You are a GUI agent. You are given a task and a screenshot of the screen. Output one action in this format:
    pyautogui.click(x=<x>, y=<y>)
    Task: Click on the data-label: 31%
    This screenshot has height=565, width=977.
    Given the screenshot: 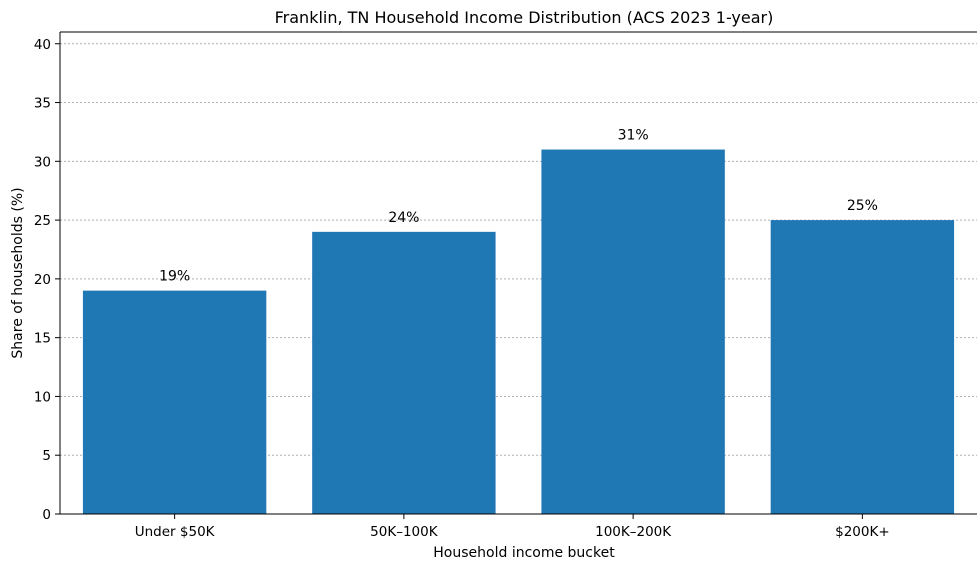 What is the action you would take?
    pyautogui.click(x=633, y=136)
    